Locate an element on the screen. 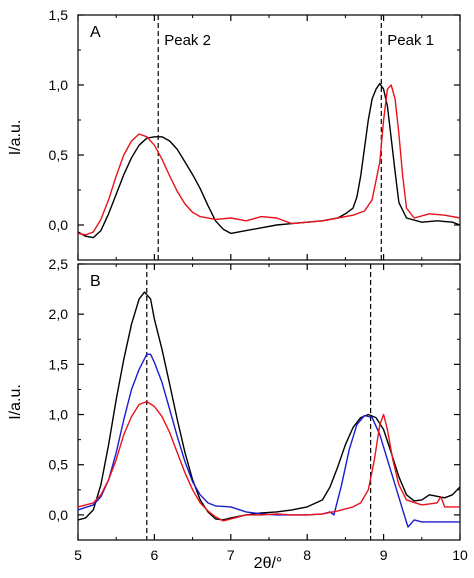 Image resolution: width=474 pixels, height=578 pixels. y-tick-label-b: 2,5 is located at coordinates (59, 264).